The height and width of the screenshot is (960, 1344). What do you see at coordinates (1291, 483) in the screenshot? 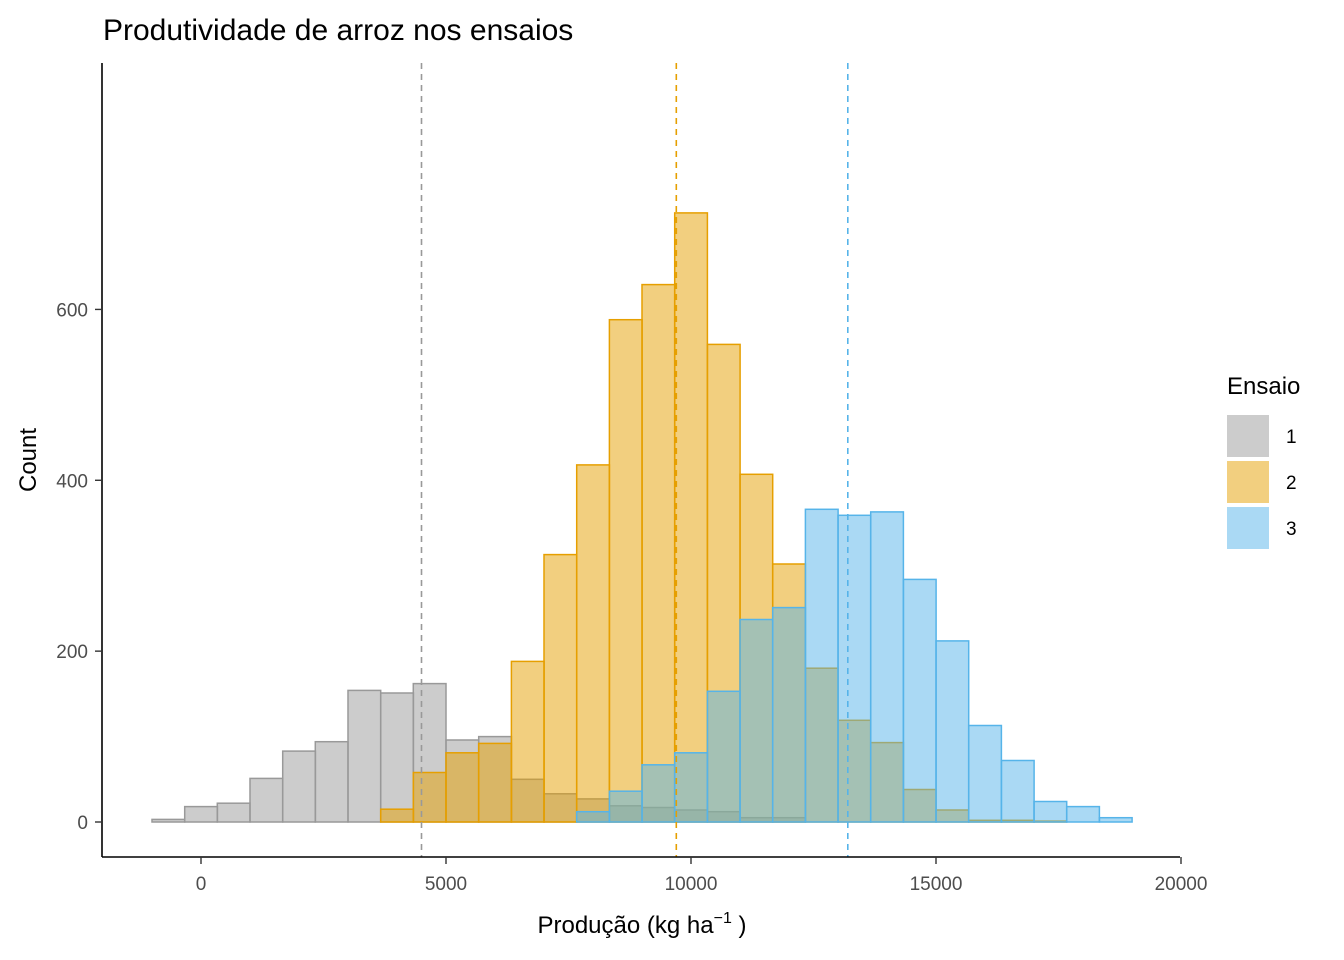
I see `legend-label-2: 2` at bounding box center [1291, 483].